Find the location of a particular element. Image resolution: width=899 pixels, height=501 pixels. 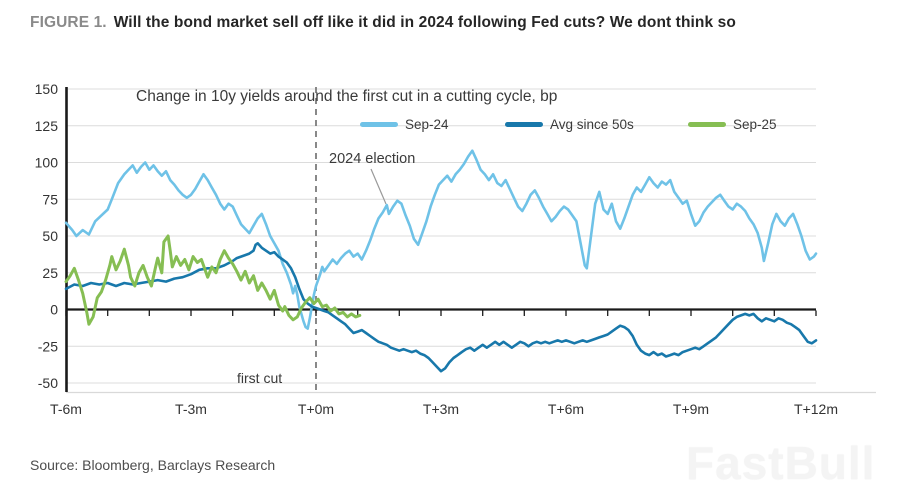

x-axis-tick-label: T+6m is located at coordinates (566, 409).